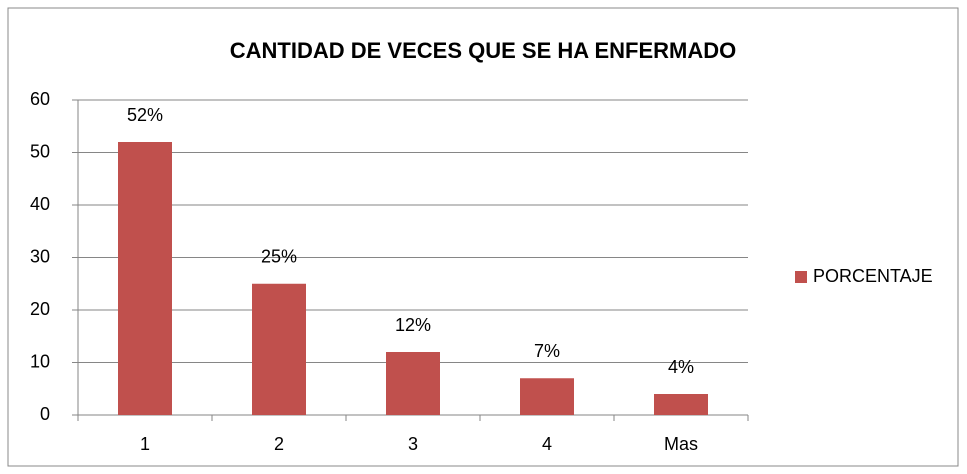  I want to click on data-label: 25%, so click(279, 257).